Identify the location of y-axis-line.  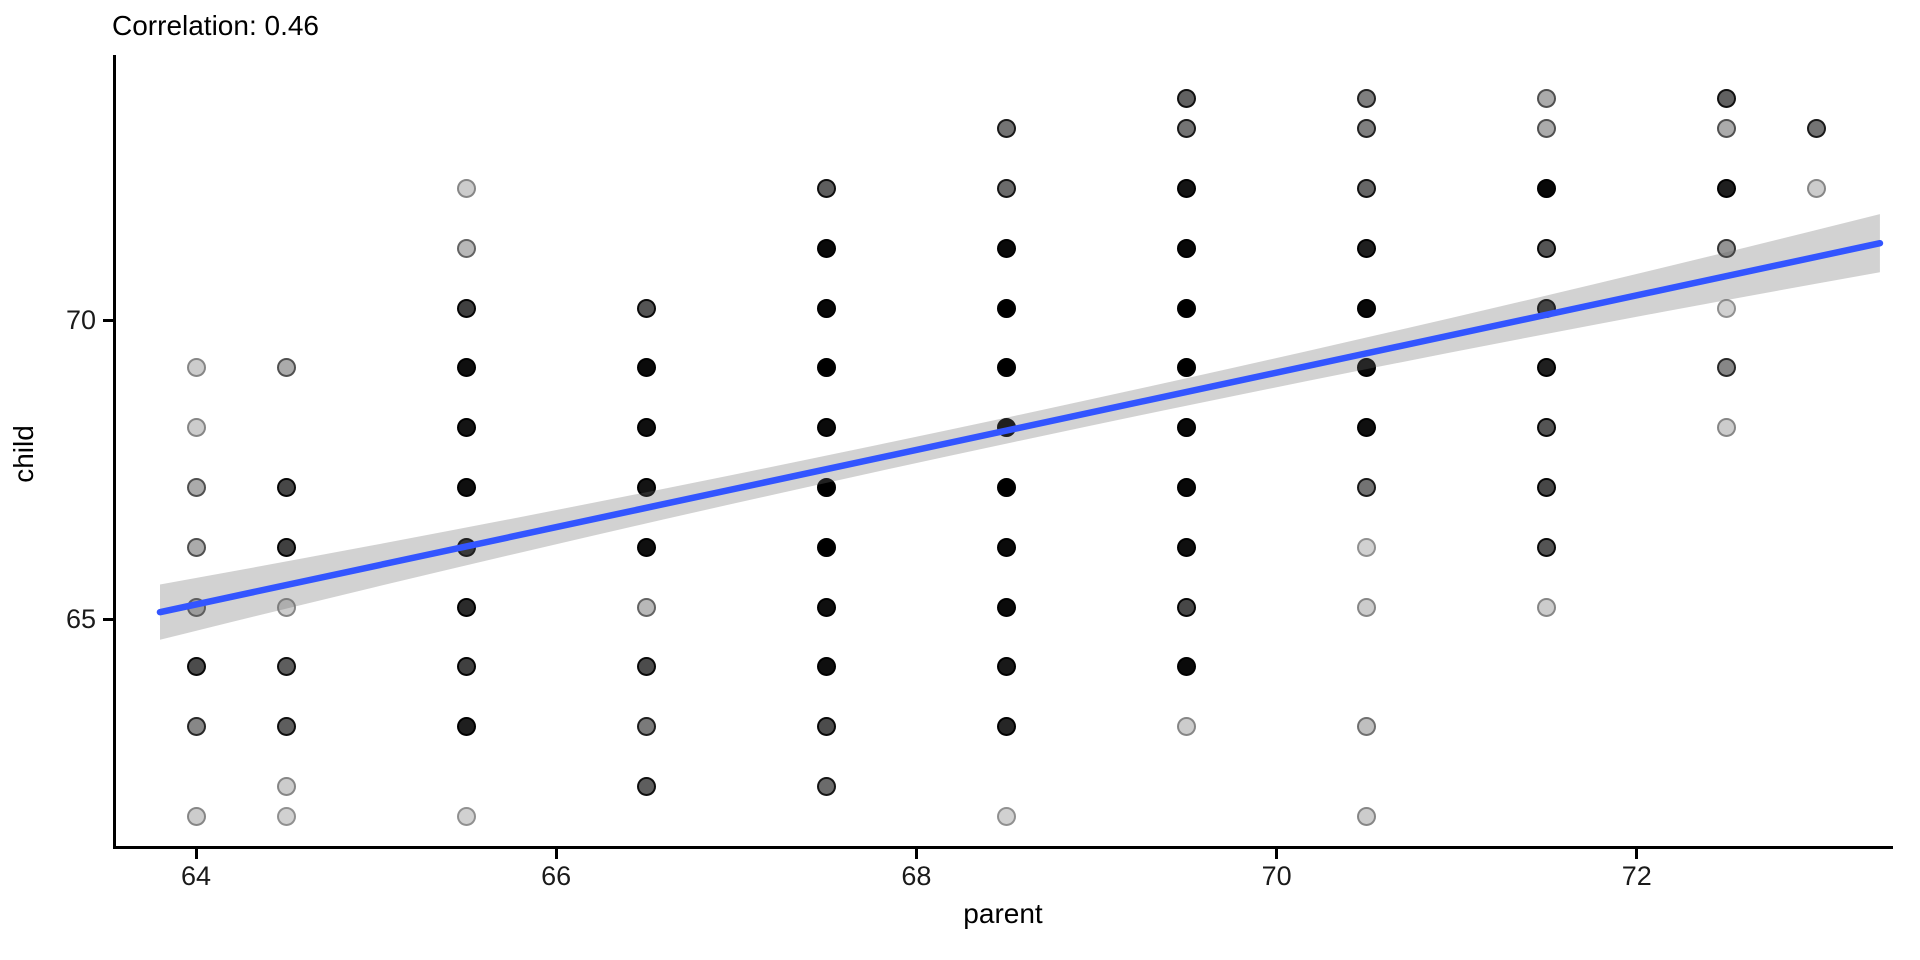
(114, 452).